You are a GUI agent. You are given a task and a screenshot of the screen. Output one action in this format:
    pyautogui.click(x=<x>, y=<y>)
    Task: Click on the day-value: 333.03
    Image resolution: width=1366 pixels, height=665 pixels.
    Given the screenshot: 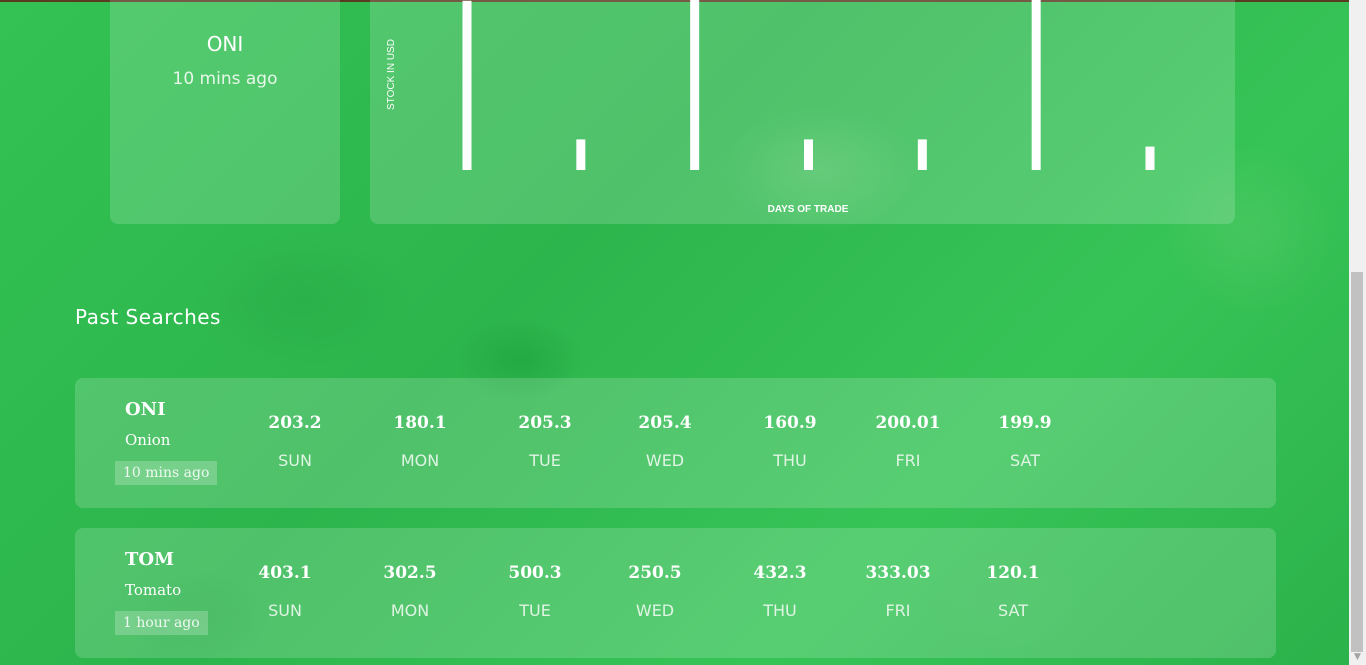 What is the action you would take?
    pyautogui.click(x=898, y=573)
    